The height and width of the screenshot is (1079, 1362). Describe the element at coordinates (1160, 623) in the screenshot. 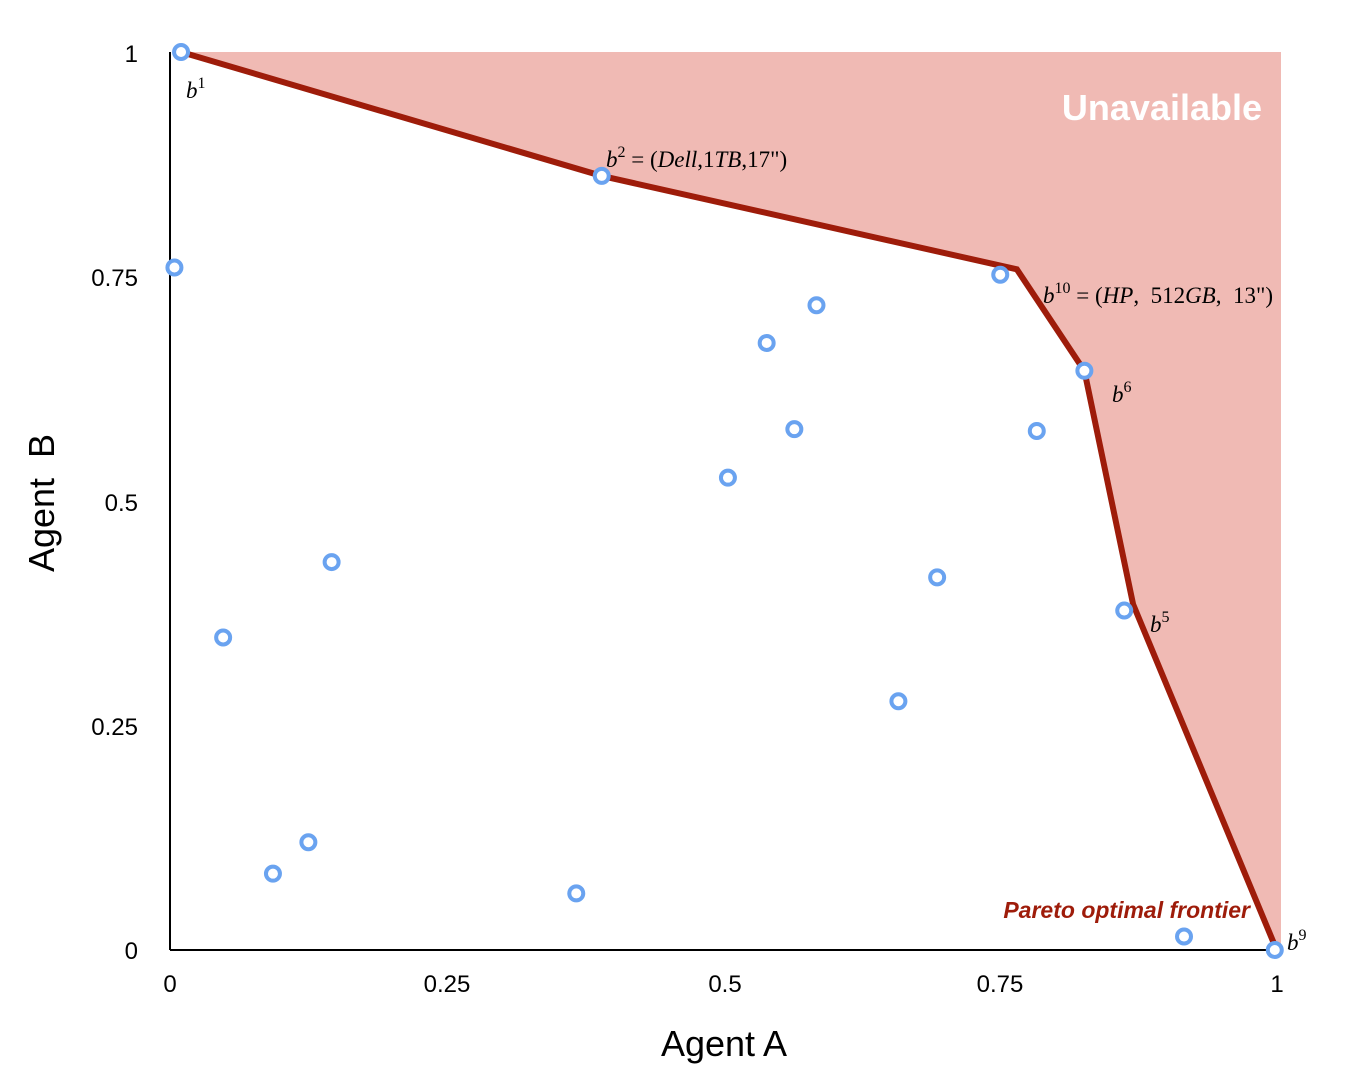

I see `label-b5: b5` at that location.